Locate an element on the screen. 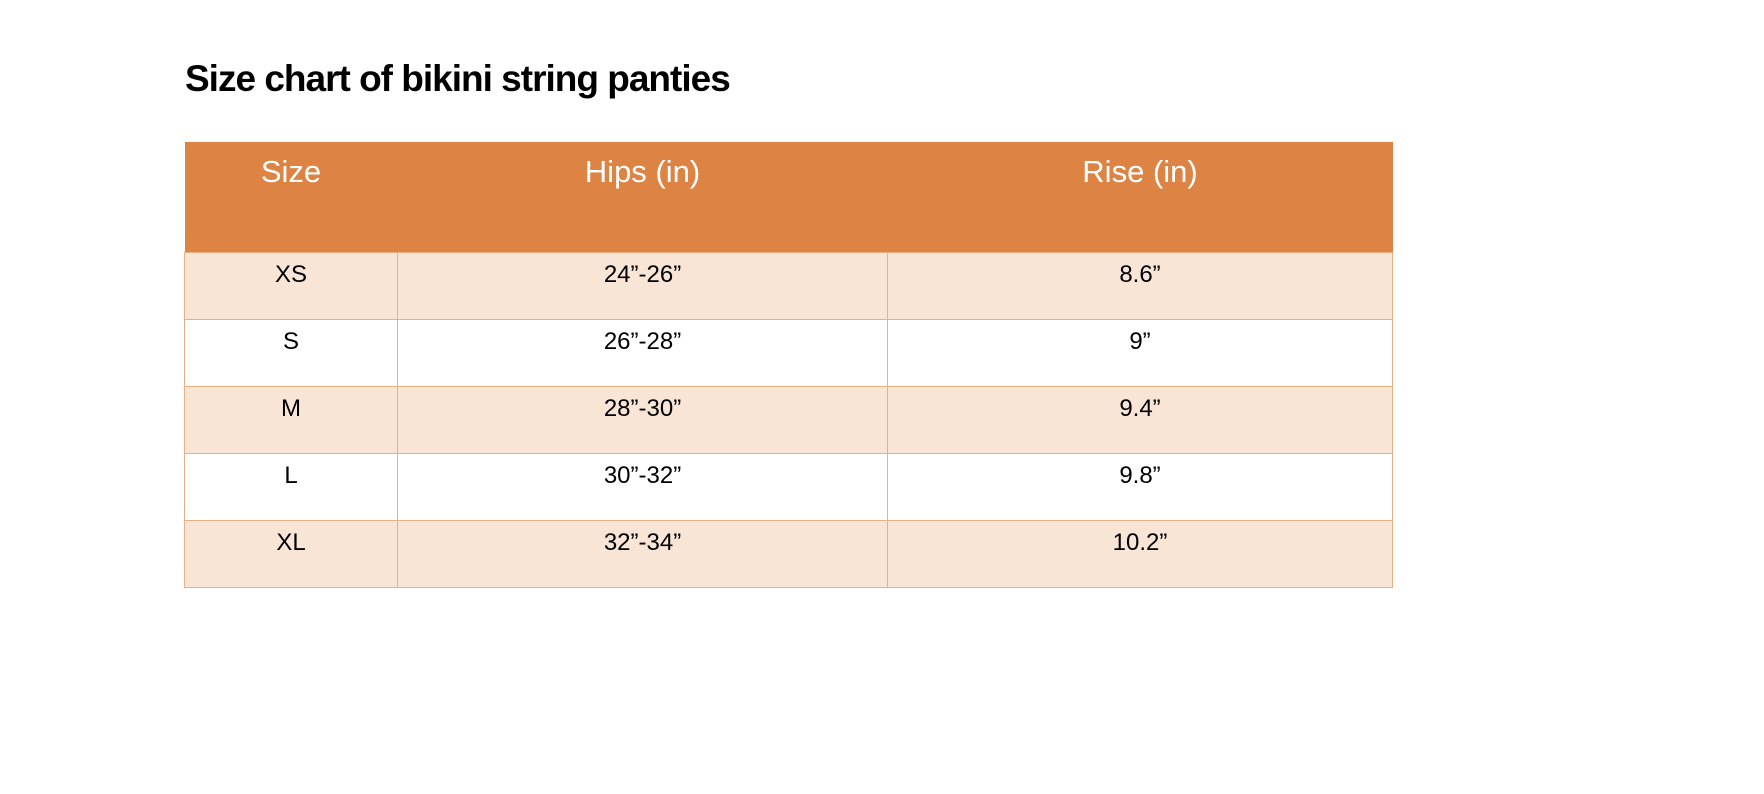 This screenshot has height=794, width=1764. table-row-xs: XS 24”-26” 8.6” is located at coordinates (788, 285).